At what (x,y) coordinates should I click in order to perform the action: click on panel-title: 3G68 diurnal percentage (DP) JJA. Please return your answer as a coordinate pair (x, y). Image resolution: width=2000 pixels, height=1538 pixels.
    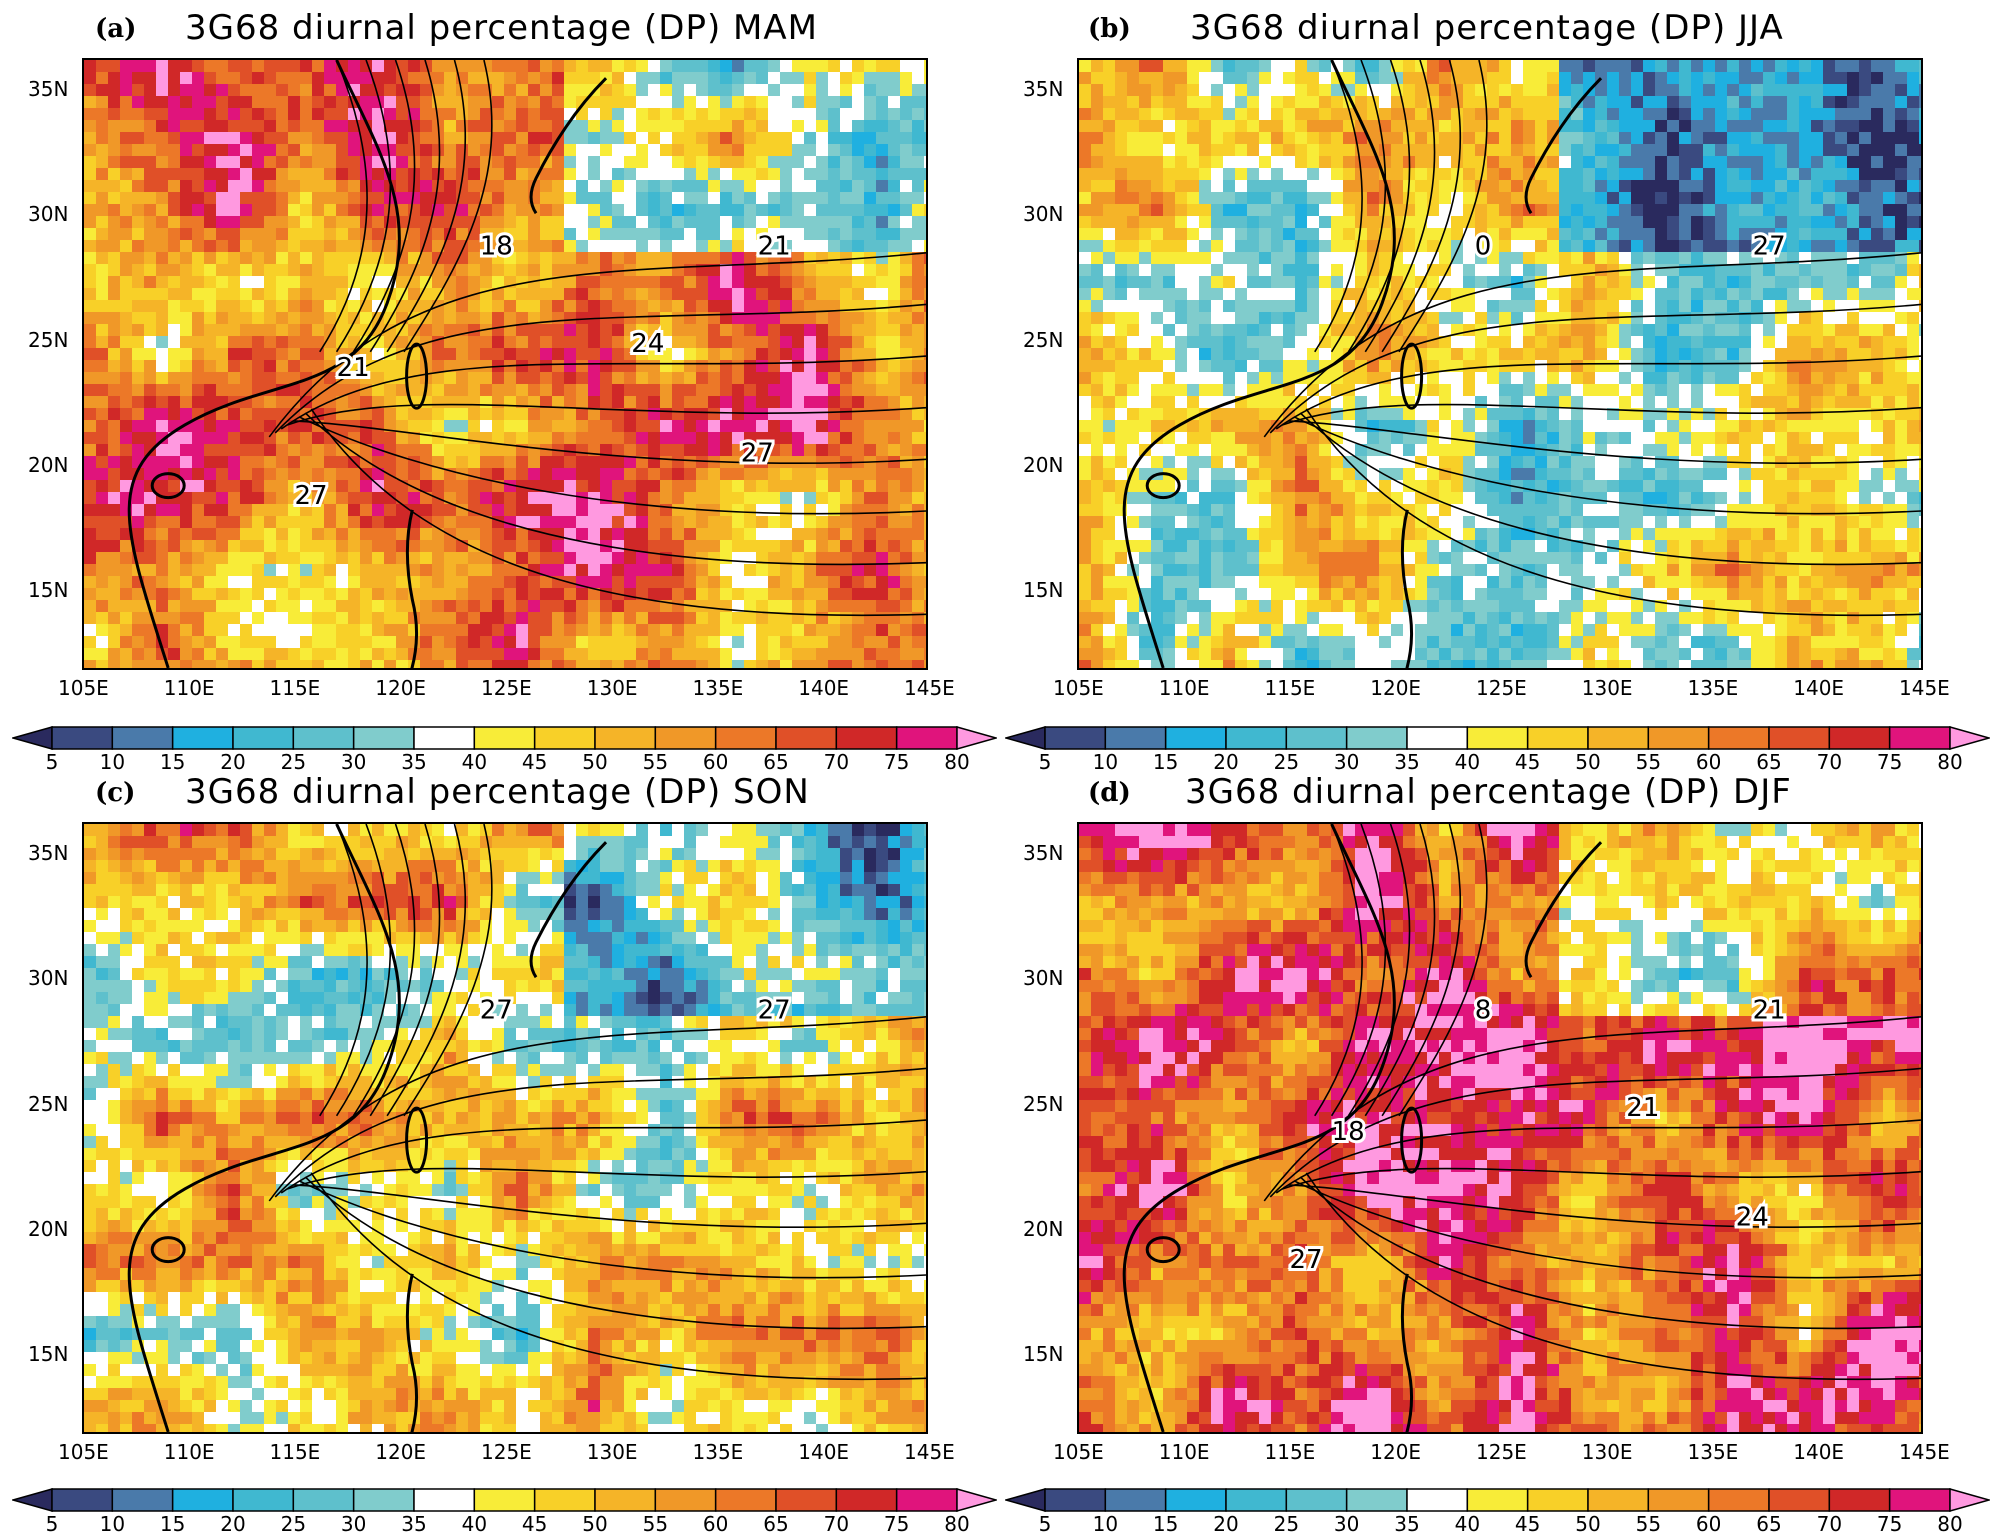
    Looking at the image, I should click on (1487, 28).